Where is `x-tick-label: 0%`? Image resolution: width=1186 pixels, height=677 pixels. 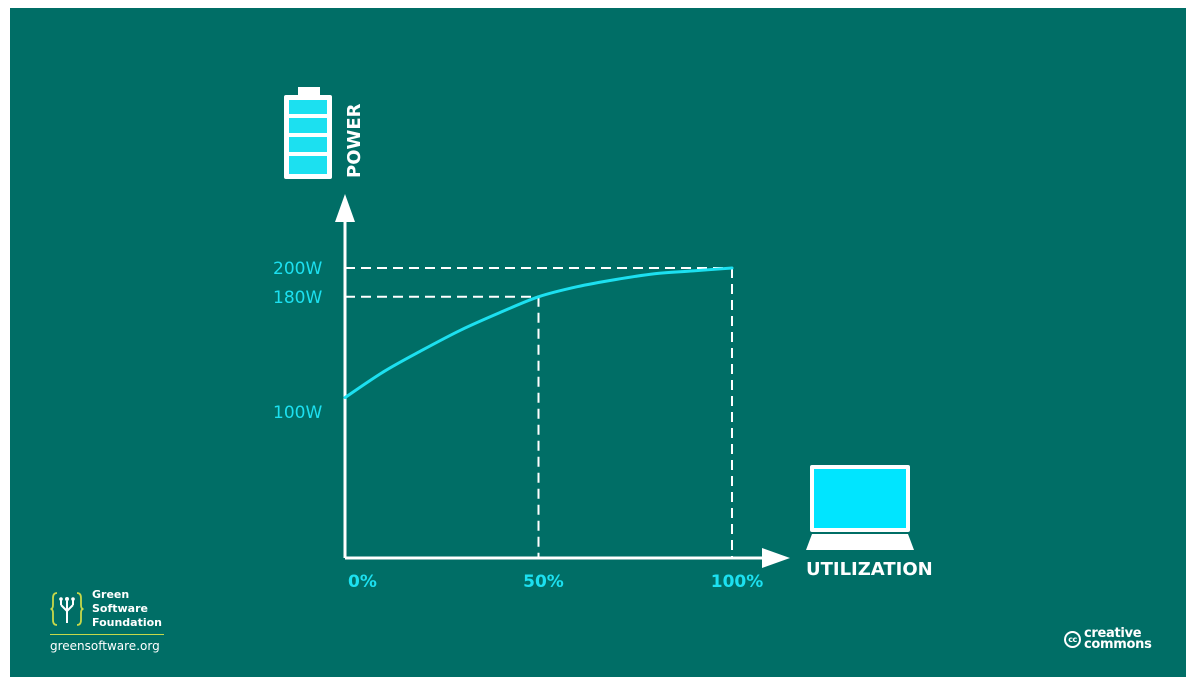
x-tick-label: 0% is located at coordinates (362, 582).